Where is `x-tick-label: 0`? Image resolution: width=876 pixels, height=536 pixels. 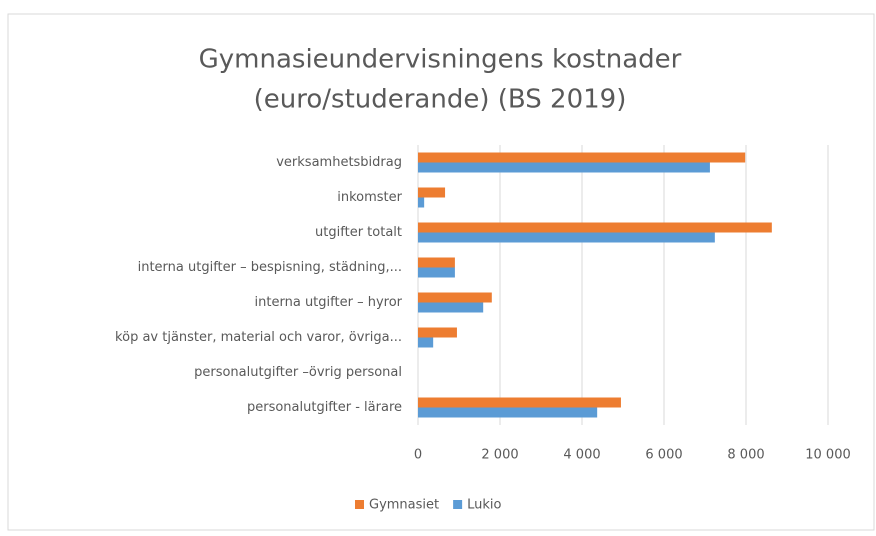
x-tick-label: 0 is located at coordinates (418, 455).